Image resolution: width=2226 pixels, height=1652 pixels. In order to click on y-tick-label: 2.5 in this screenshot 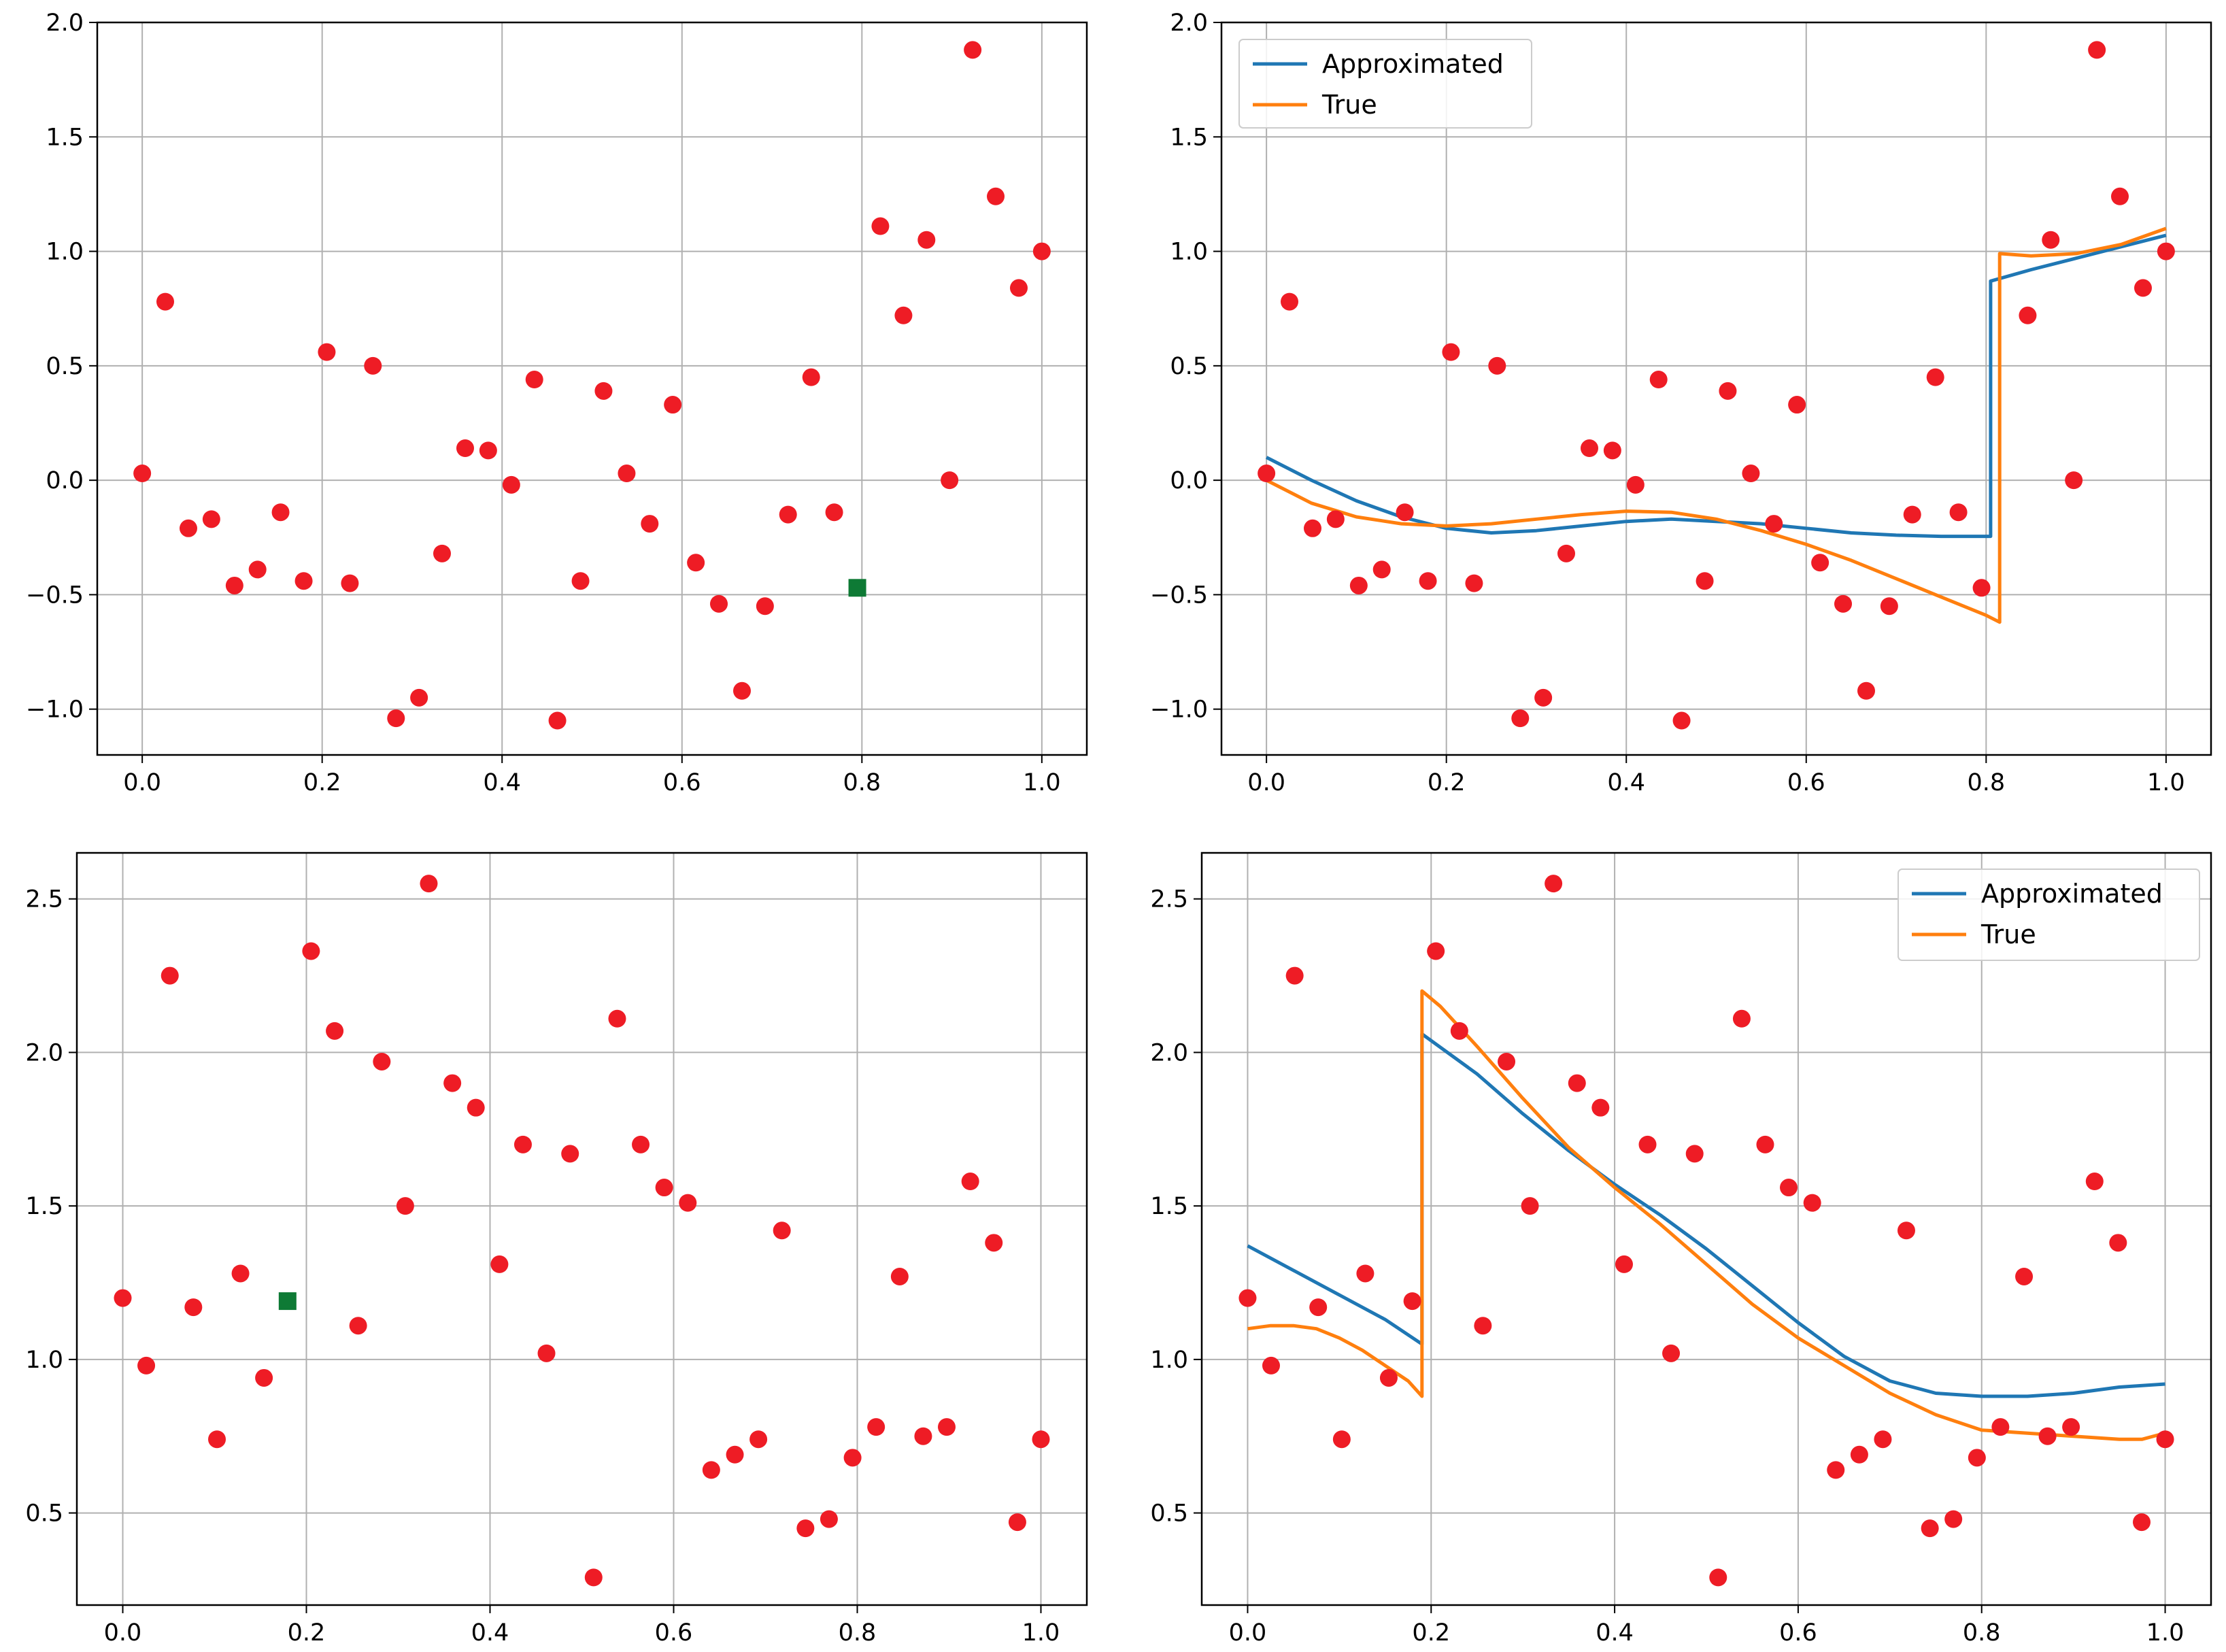, I will do `click(44, 900)`.